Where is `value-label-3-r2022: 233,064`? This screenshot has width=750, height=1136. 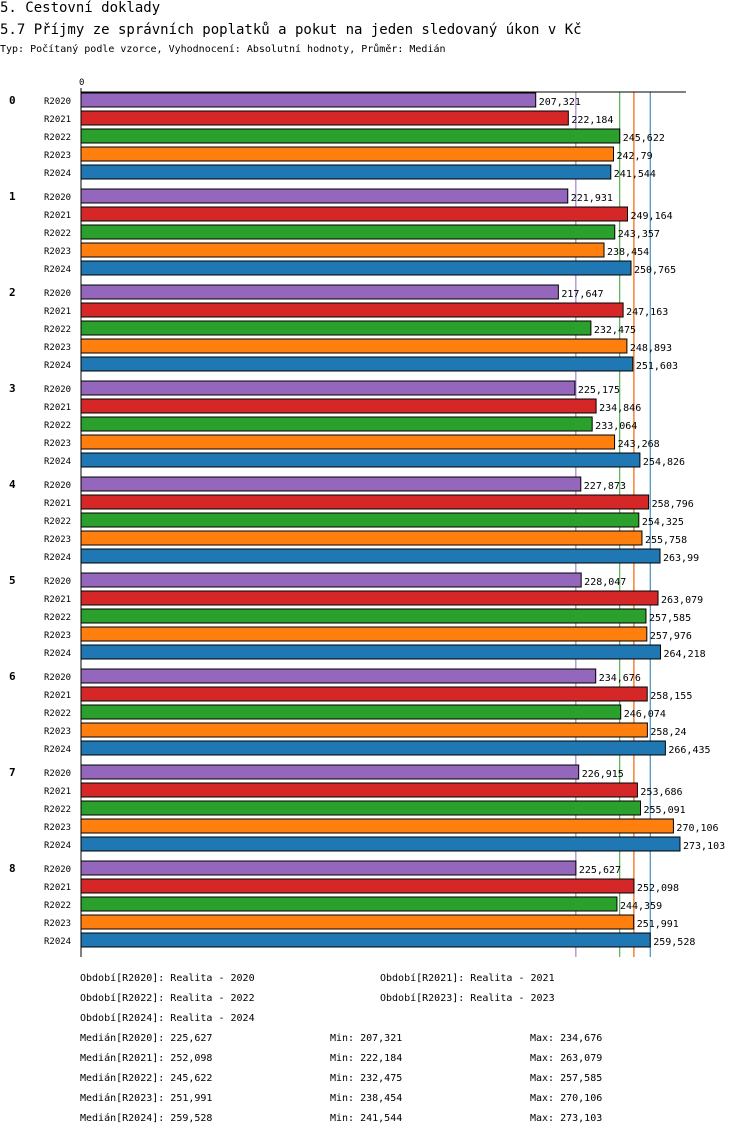
value-label-3-r2022: 233,064 is located at coordinates (616, 426).